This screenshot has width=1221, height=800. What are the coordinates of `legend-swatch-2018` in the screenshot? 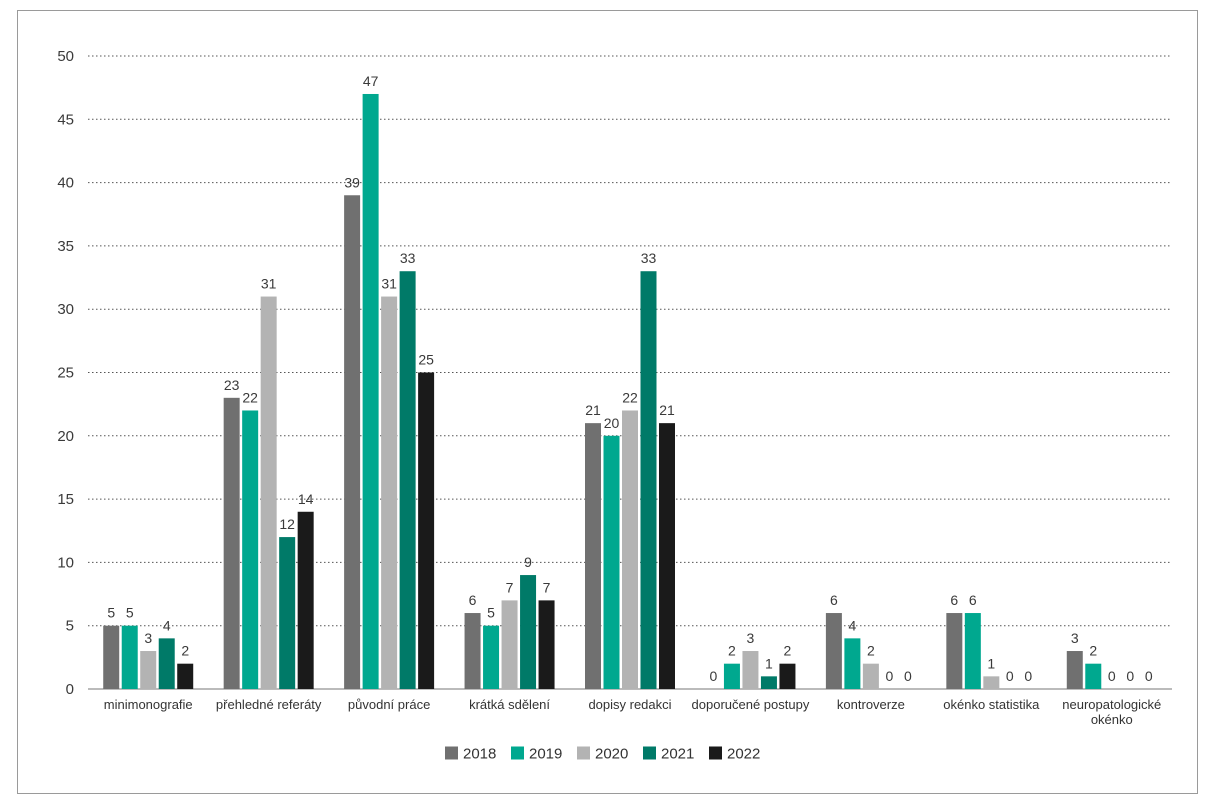 It's located at (451, 753).